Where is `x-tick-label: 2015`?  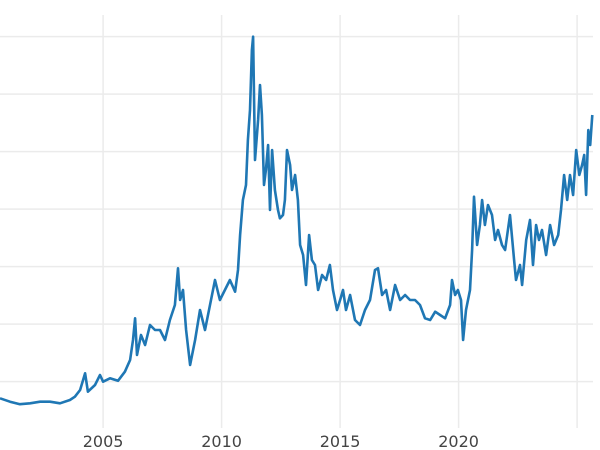 x-tick-label: 2015 is located at coordinates (340, 441).